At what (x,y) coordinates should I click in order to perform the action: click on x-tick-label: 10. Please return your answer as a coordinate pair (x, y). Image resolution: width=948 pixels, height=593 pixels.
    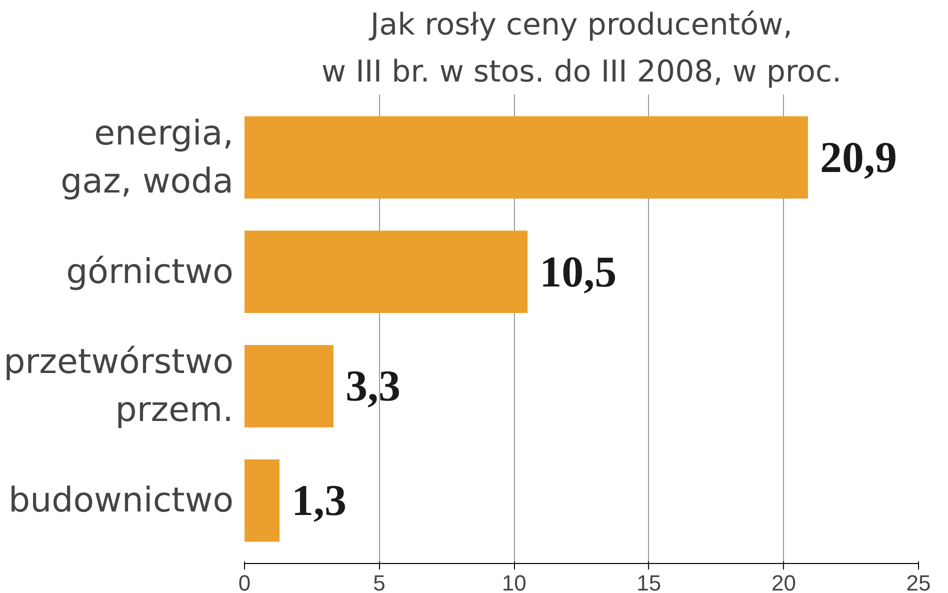
    Looking at the image, I should click on (514, 581).